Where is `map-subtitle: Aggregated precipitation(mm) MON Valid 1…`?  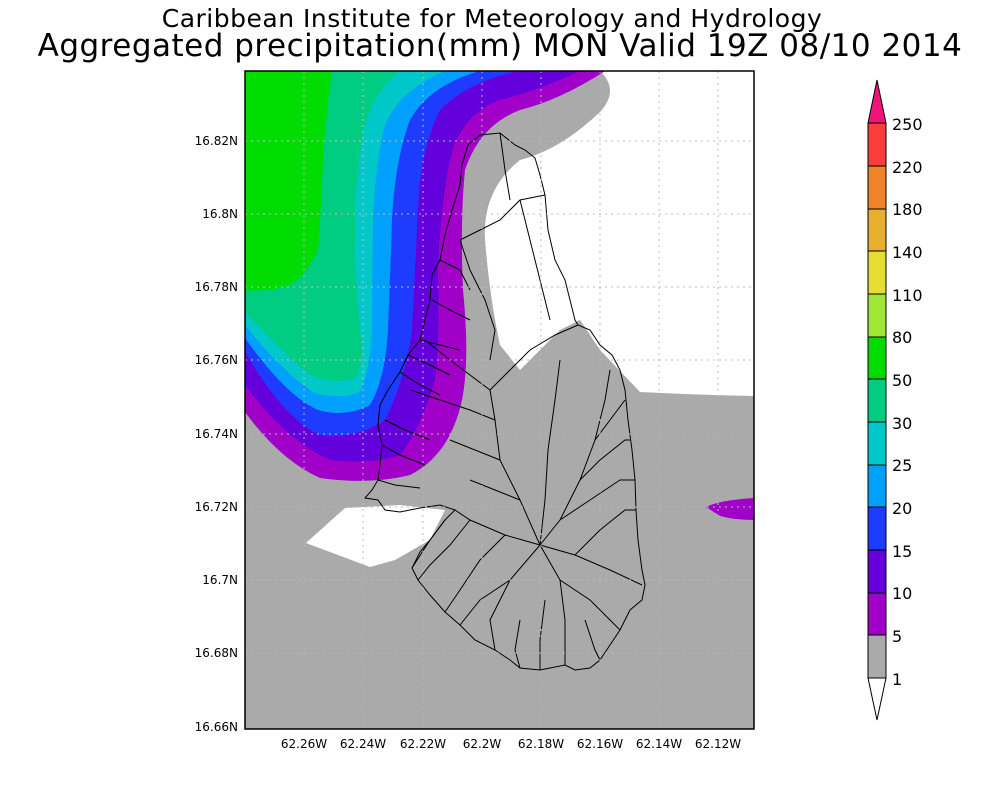 map-subtitle: Aggregated precipitation(mm) MON Valid 1… is located at coordinates (500, 46).